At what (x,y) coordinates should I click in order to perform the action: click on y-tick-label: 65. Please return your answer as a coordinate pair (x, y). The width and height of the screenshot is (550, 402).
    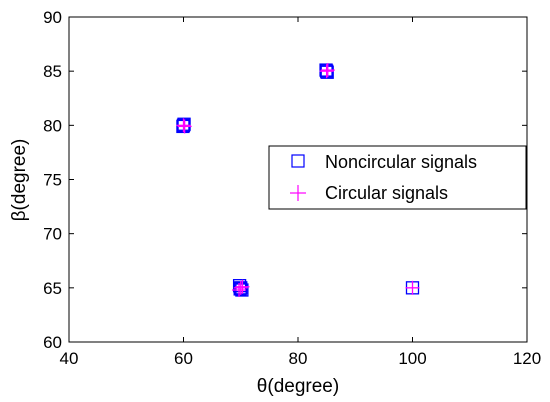
    Looking at the image, I should click on (52, 288).